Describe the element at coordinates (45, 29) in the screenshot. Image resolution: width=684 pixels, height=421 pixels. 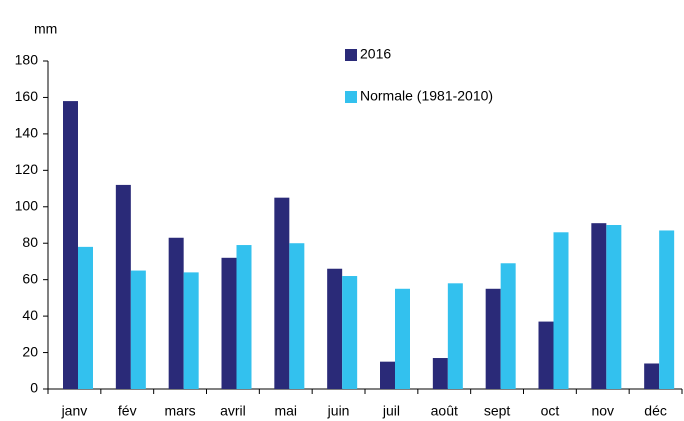
I see `y-axis-unit: mm` at that location.